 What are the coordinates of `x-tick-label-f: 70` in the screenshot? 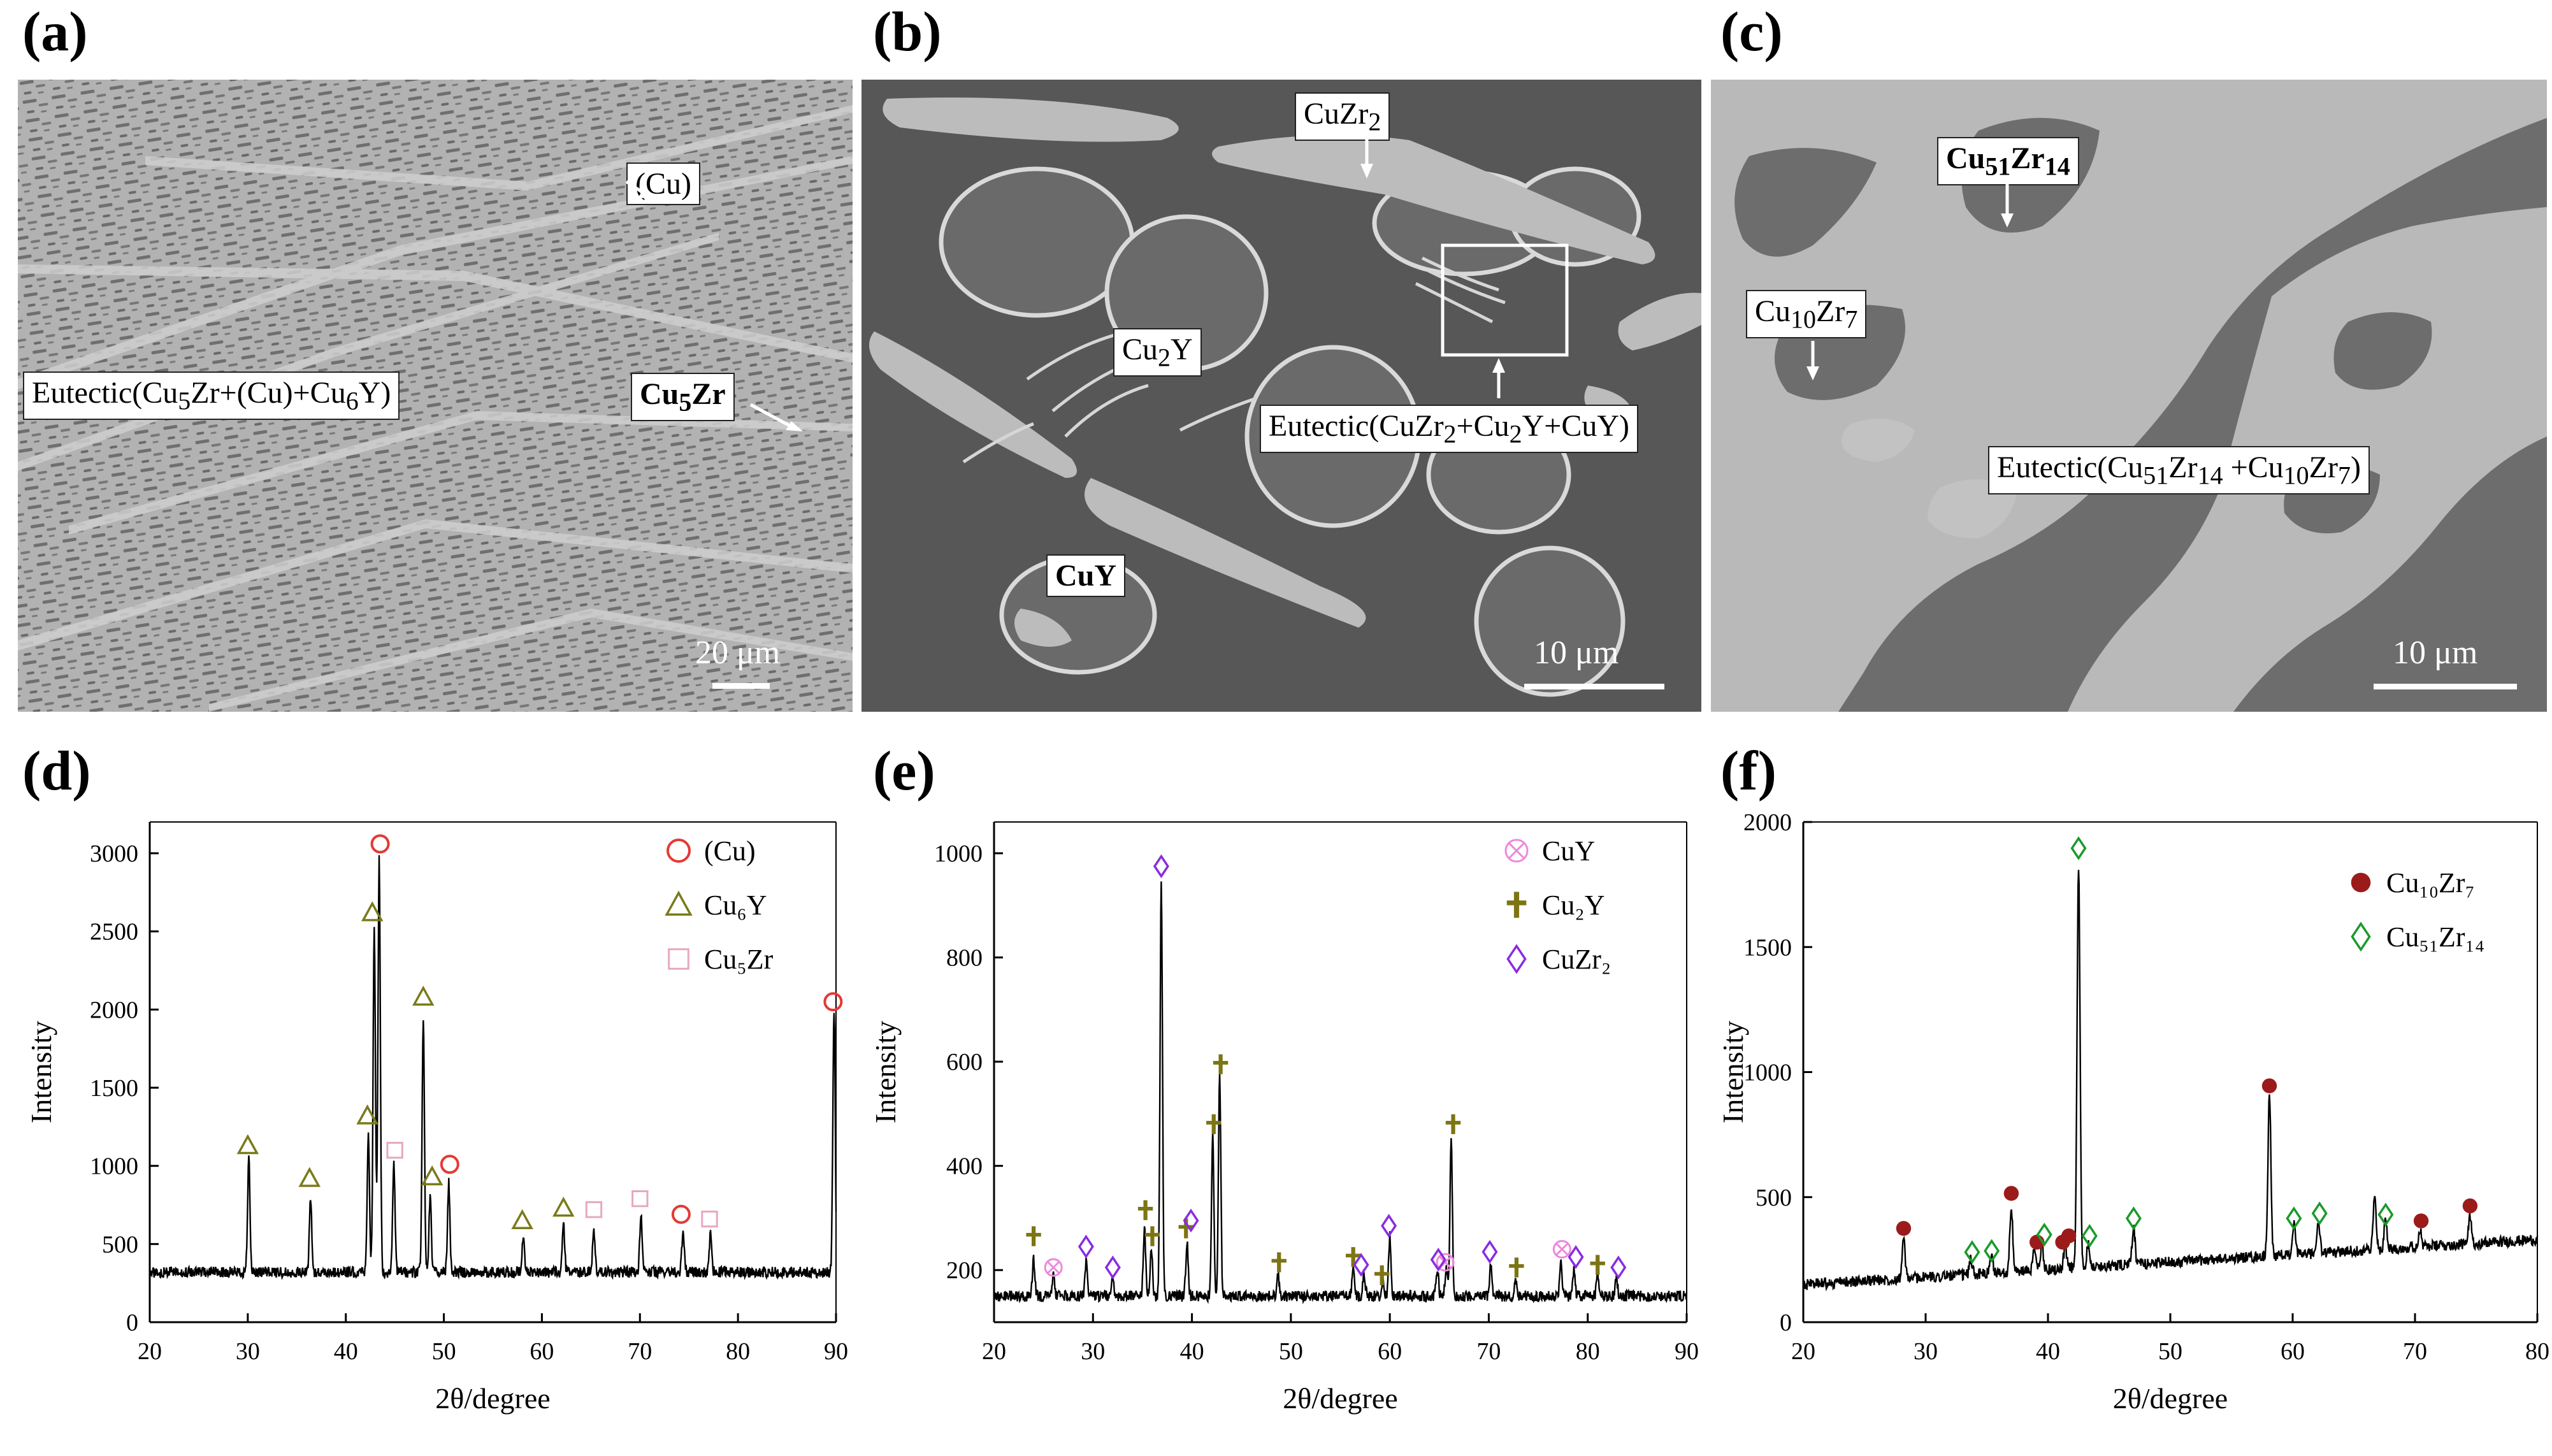 It's located at (2415, 1351).